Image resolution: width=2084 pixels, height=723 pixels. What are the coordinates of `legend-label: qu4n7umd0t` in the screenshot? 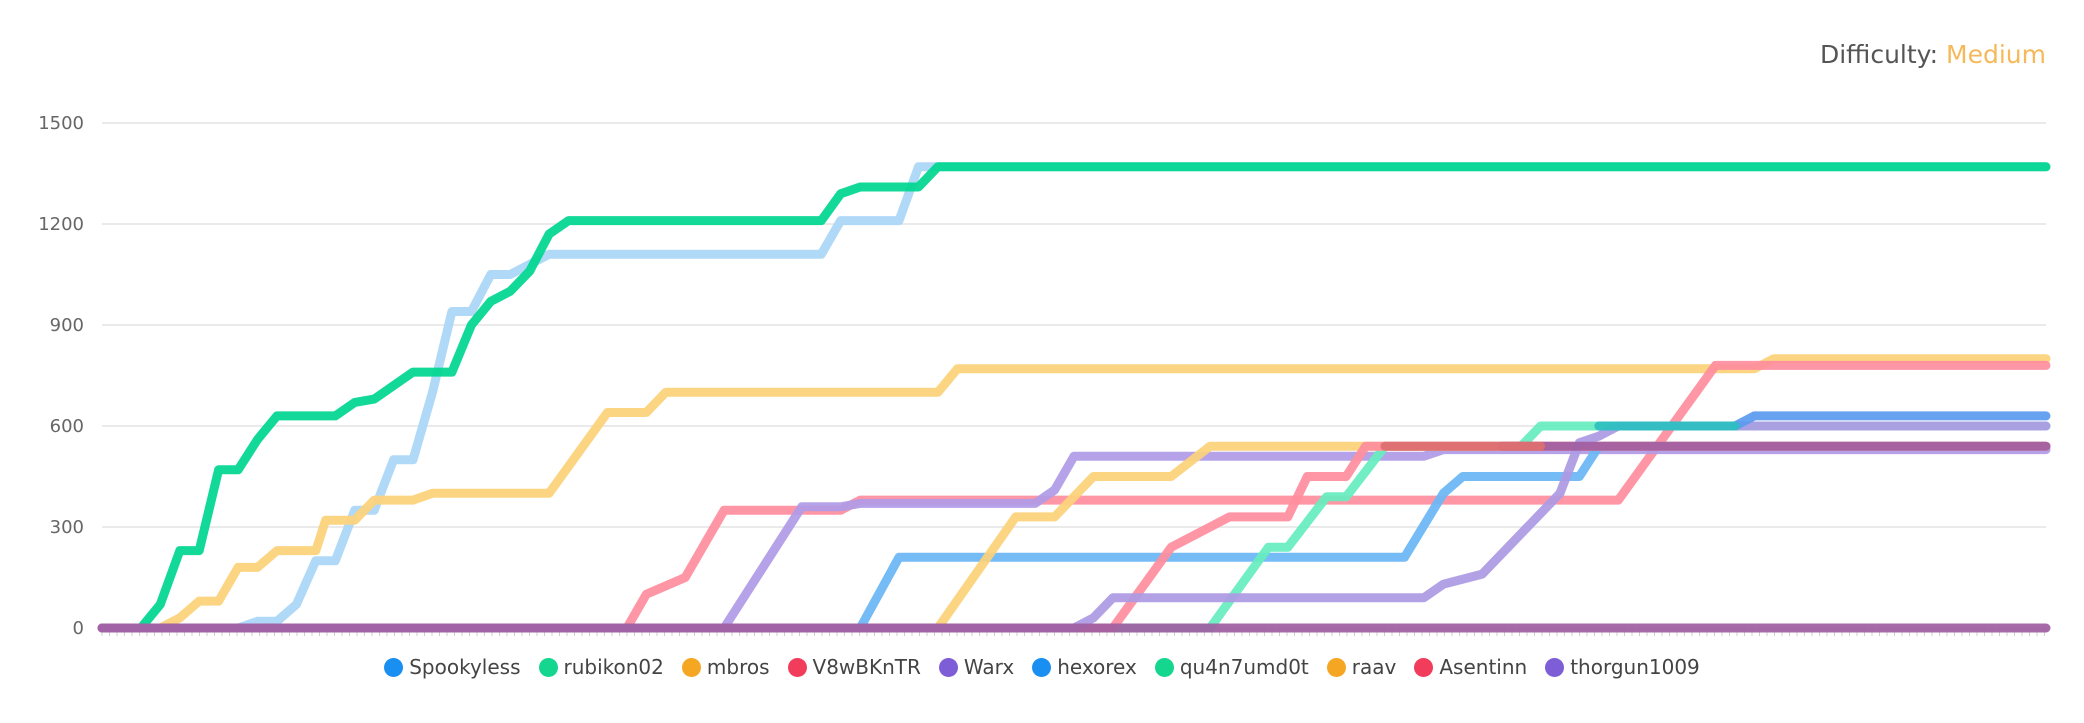 It's located at (1244, 667).